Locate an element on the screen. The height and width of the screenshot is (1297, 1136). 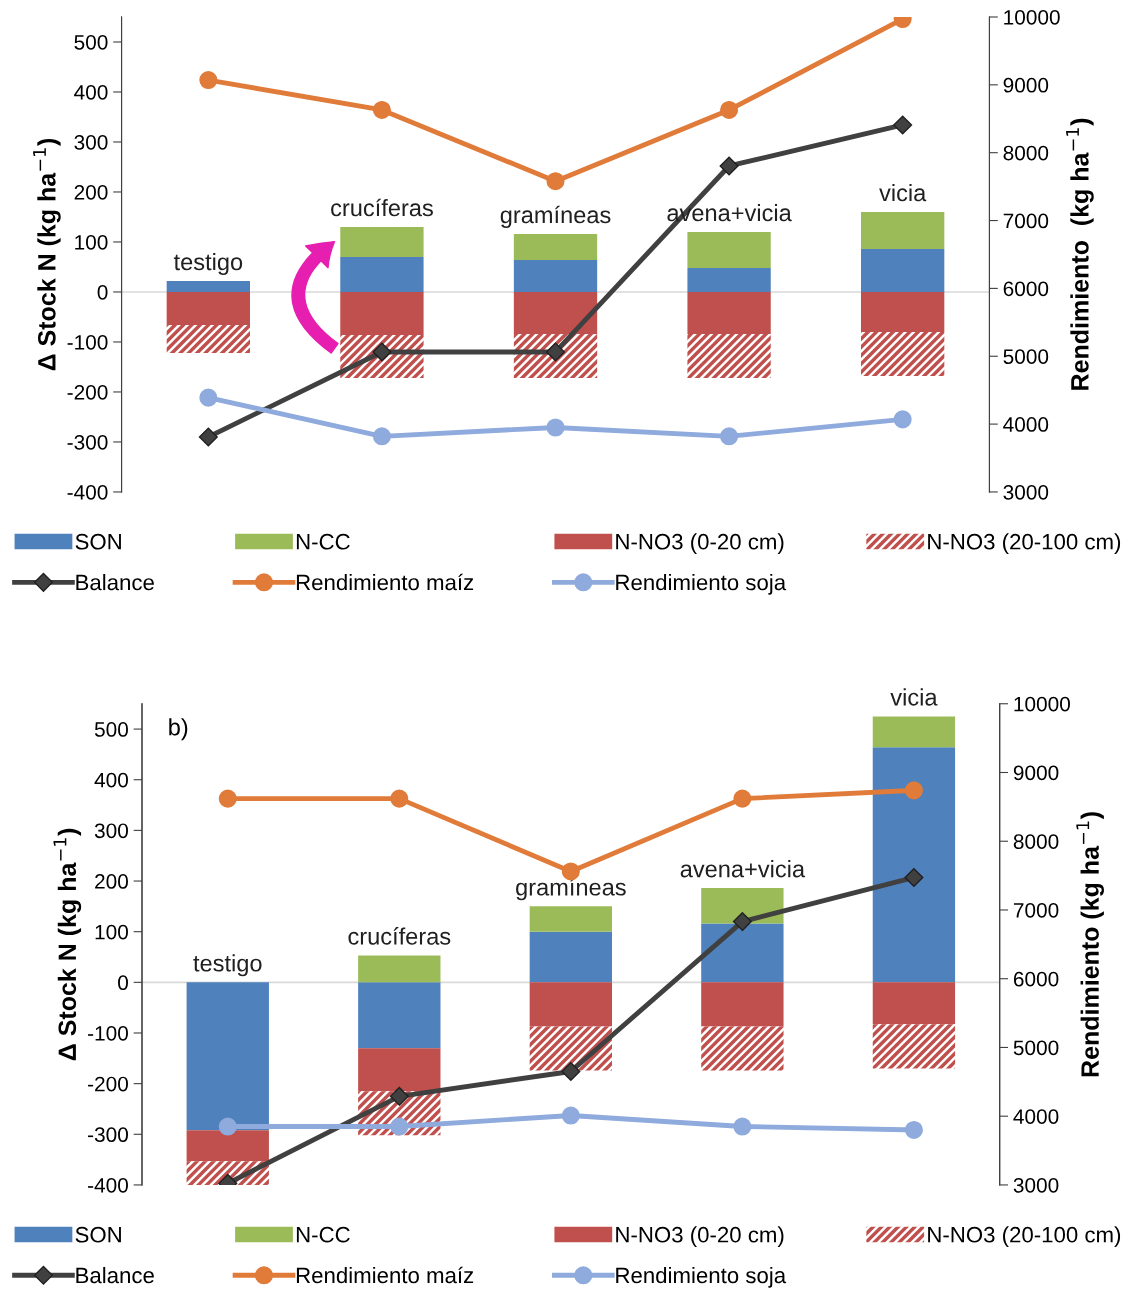
y2-tick-label: 9000 is located at coordinates (1036, 773).